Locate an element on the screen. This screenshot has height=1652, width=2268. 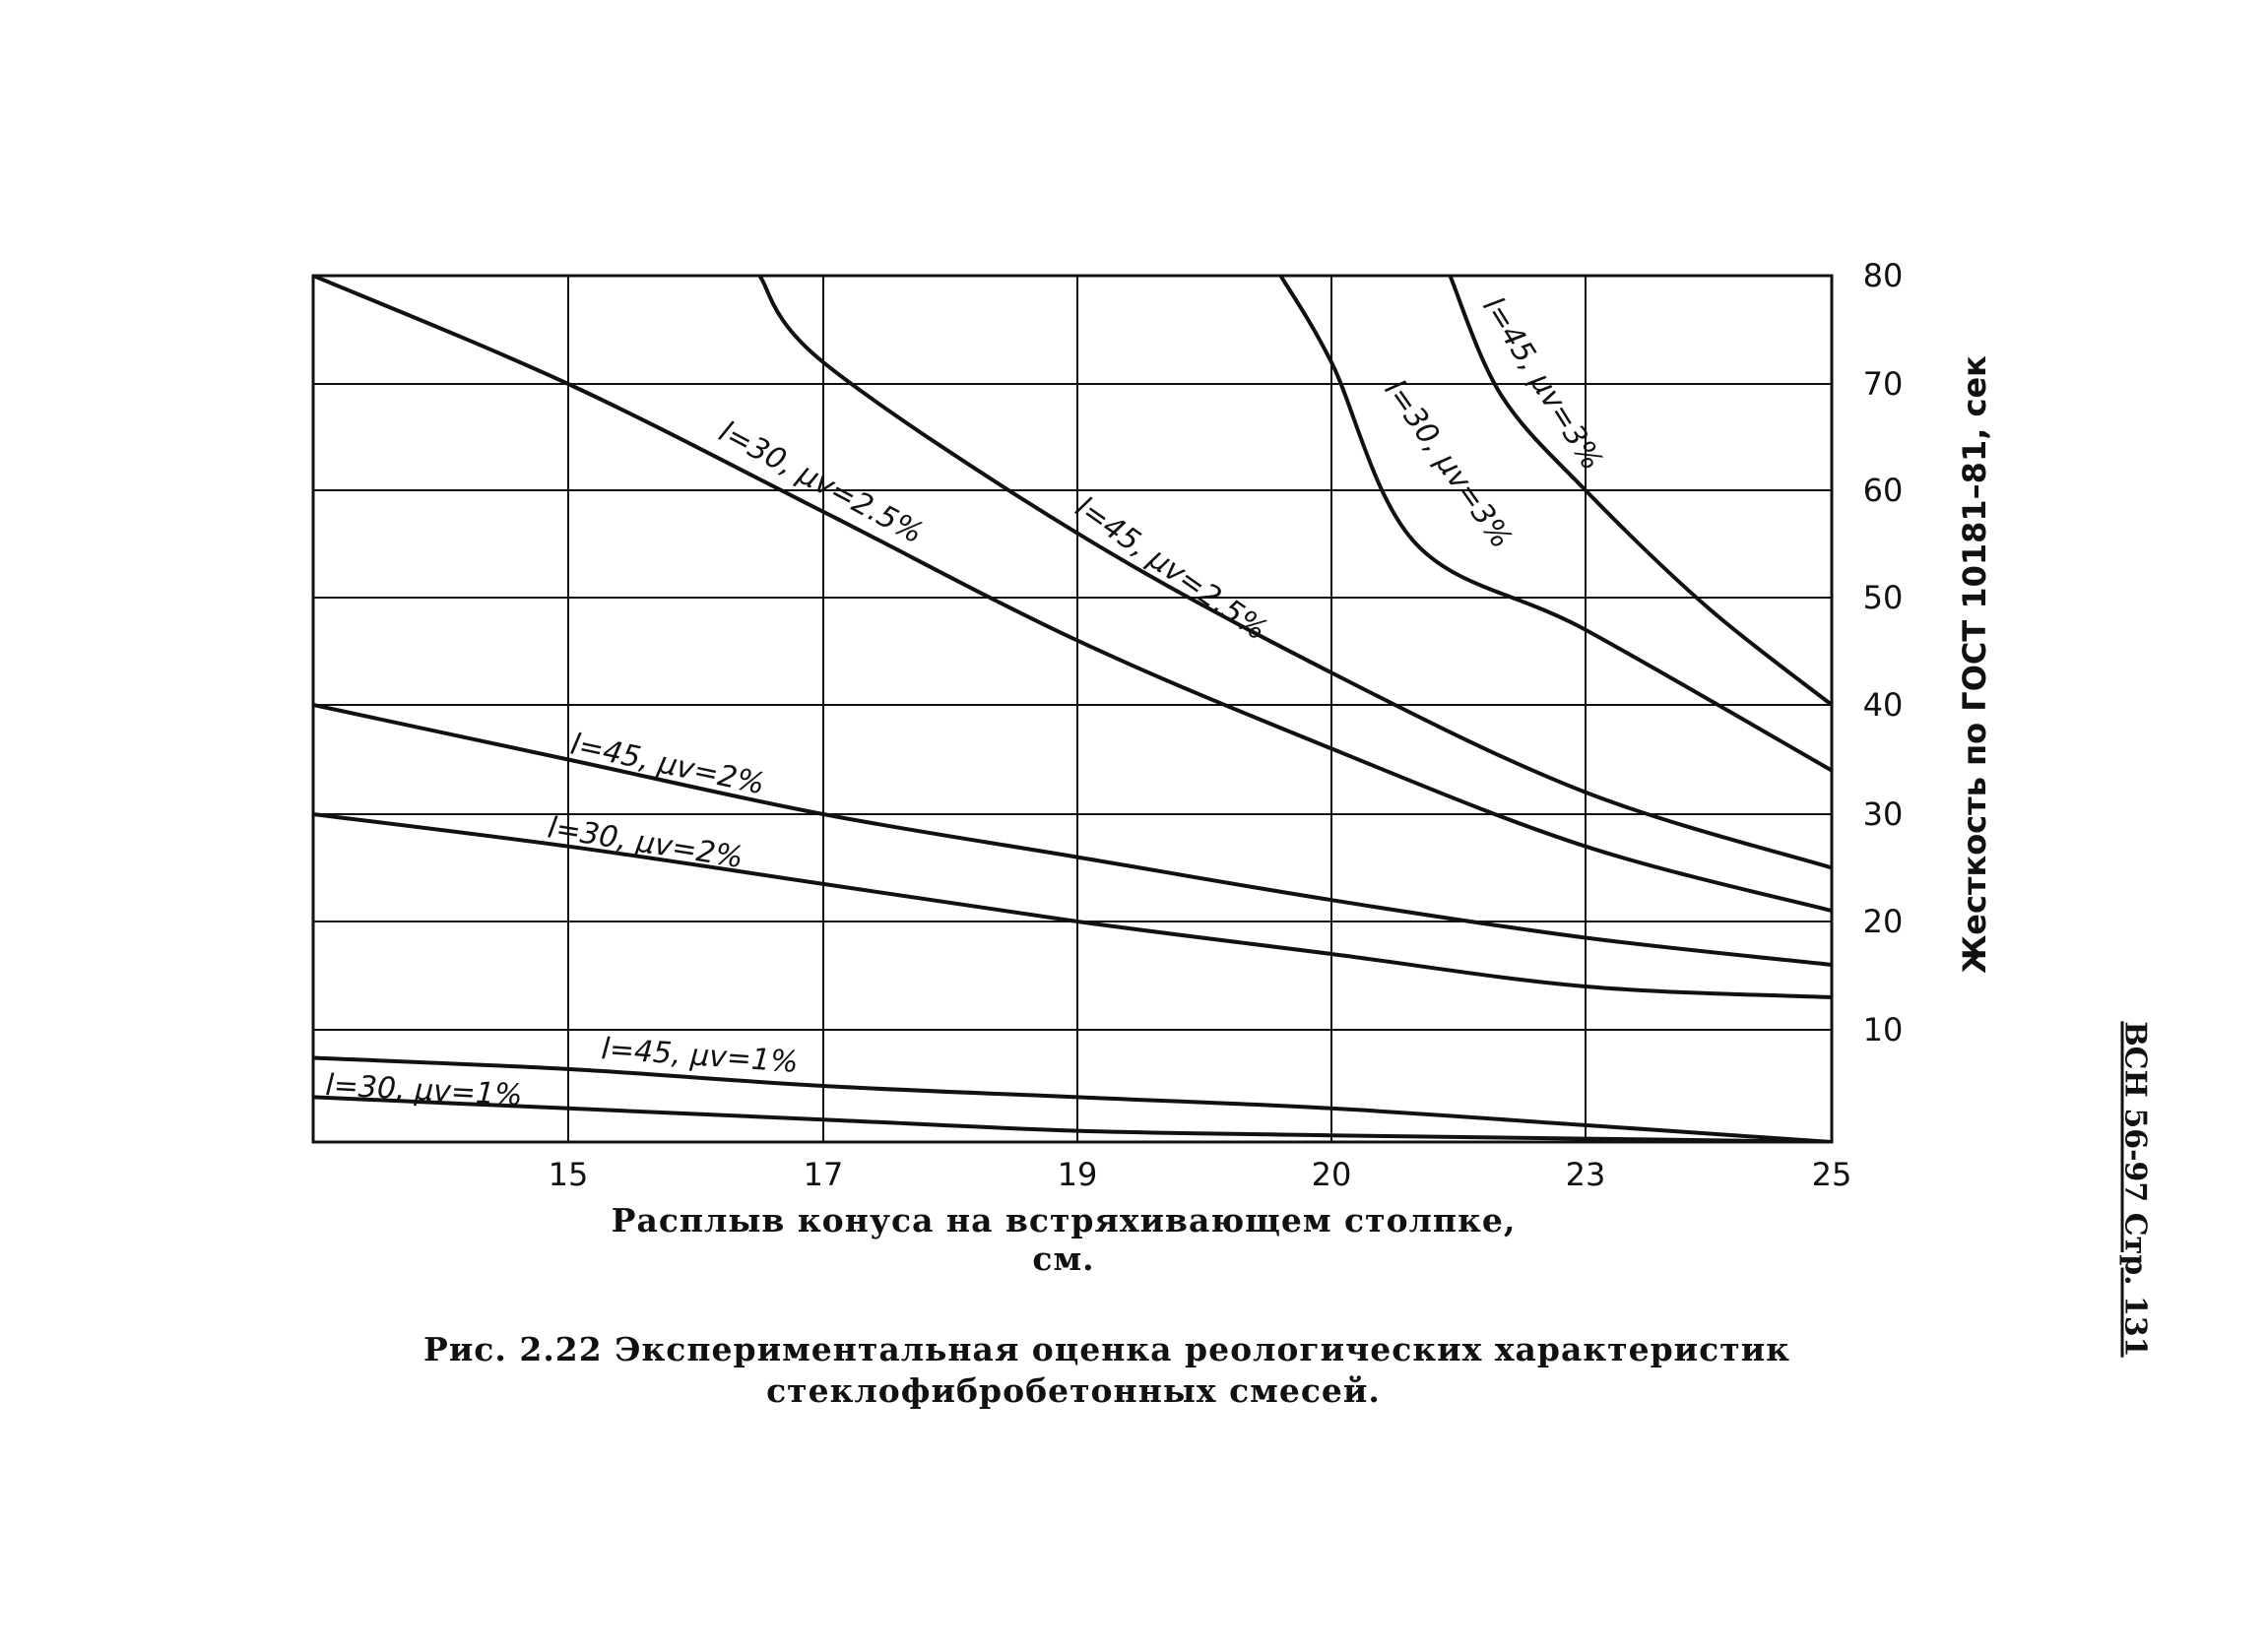
x-tick-labels: 15 17 19 20 23 25 is located at coordinates (1201, 1174).